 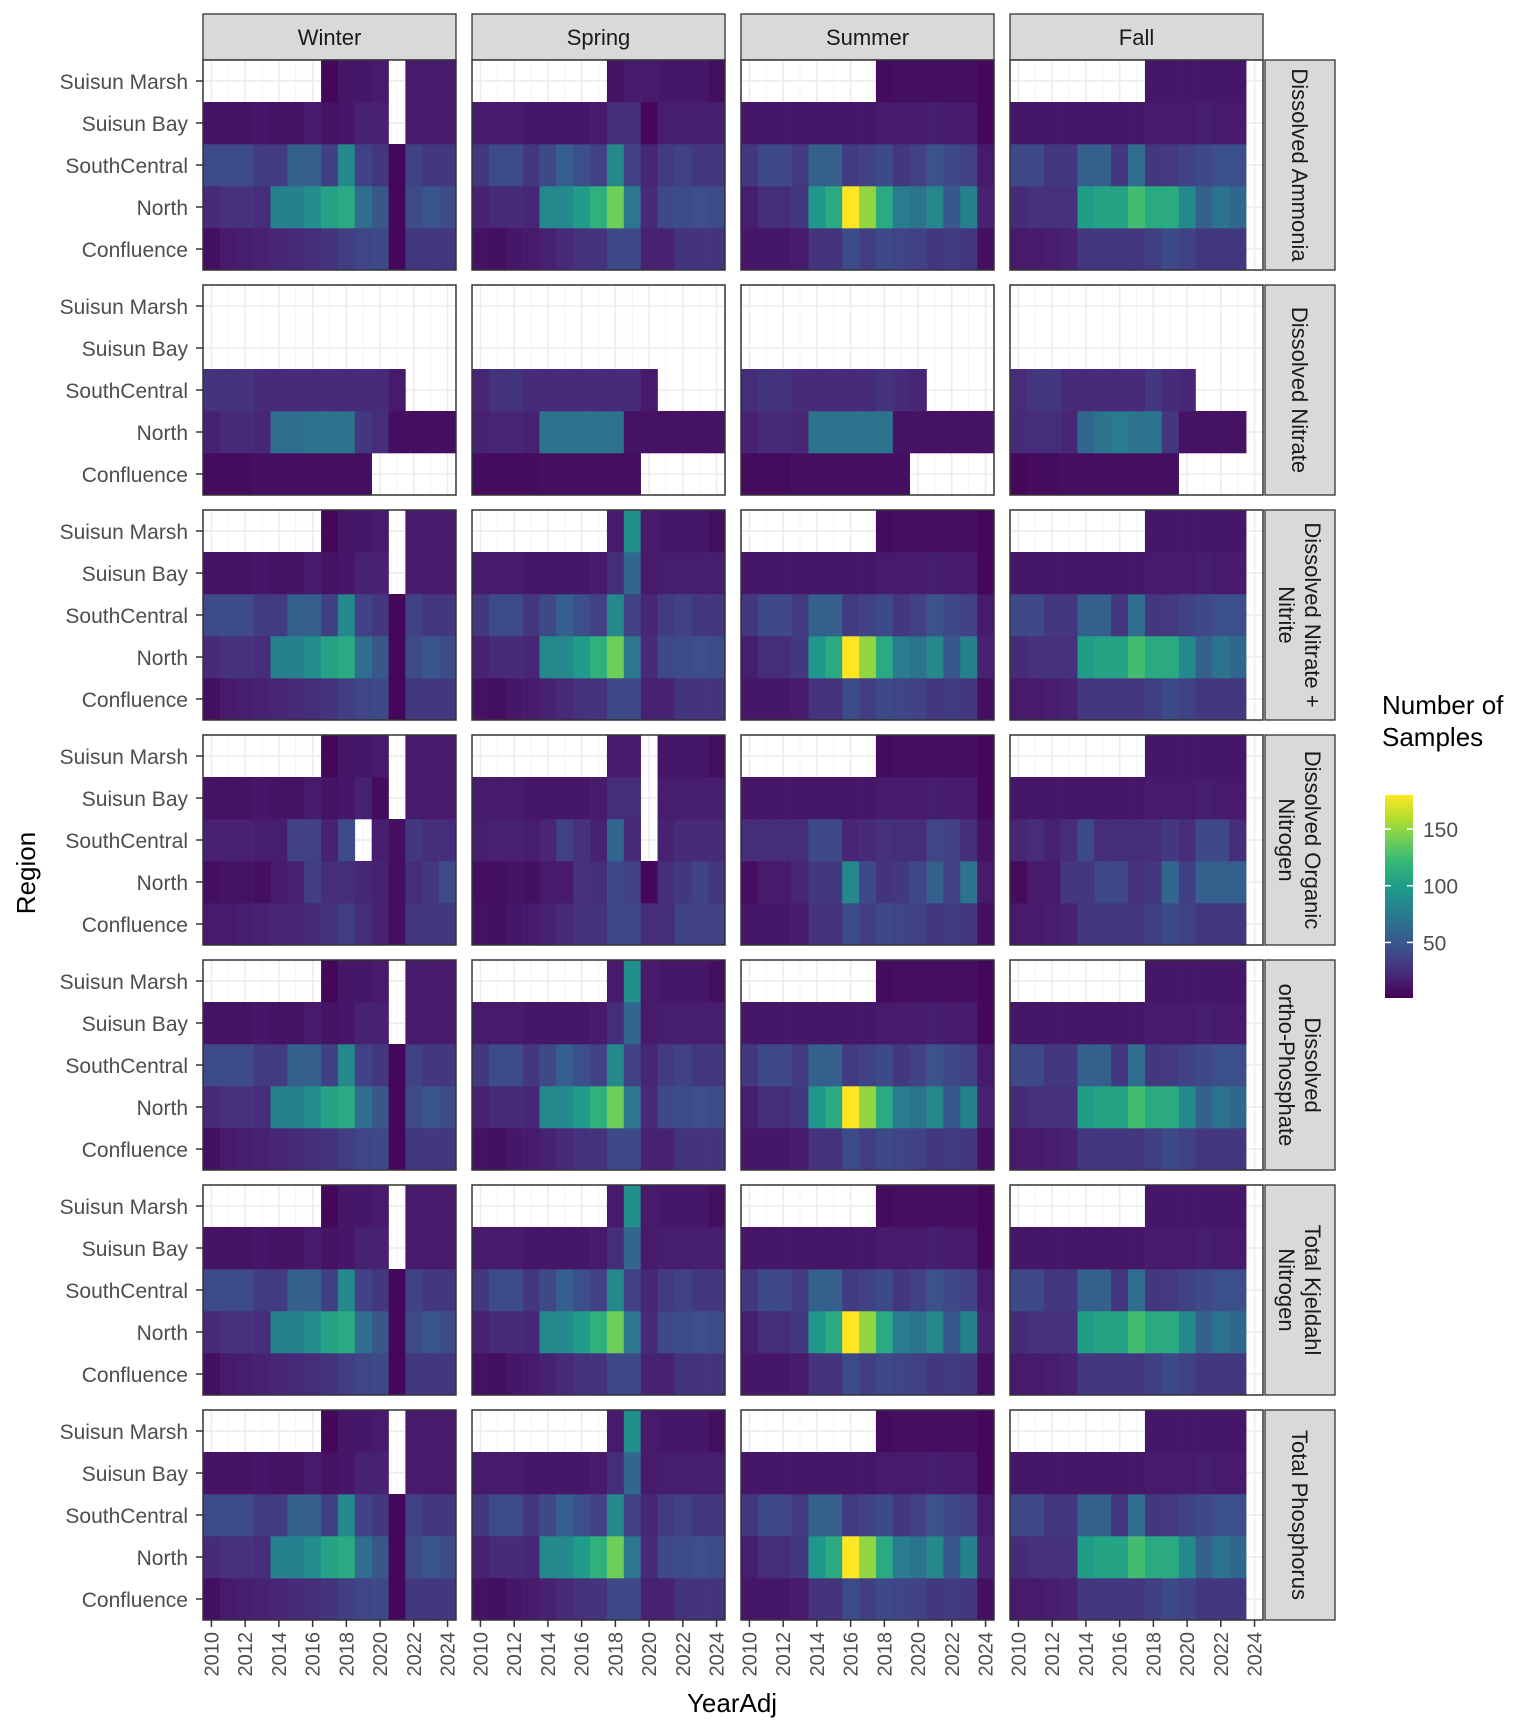 I want to click on region-tick-label: Suisun Marsh, so click(x=124, y=532).